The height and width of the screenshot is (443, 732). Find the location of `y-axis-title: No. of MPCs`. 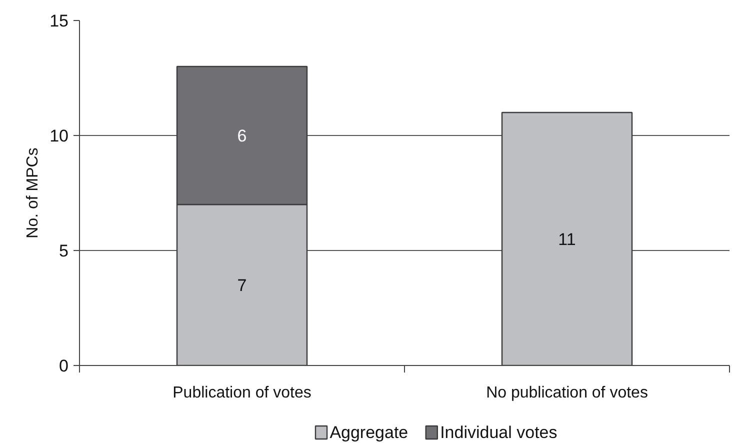

y-axis-title: No. of MPCs is located at coordinates (33, 193).